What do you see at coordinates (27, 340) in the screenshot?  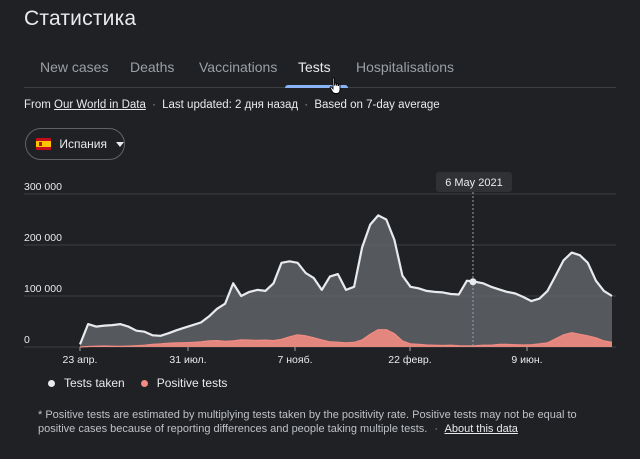 I see `y-tick-label: 0` at bounding box center [27, 340].